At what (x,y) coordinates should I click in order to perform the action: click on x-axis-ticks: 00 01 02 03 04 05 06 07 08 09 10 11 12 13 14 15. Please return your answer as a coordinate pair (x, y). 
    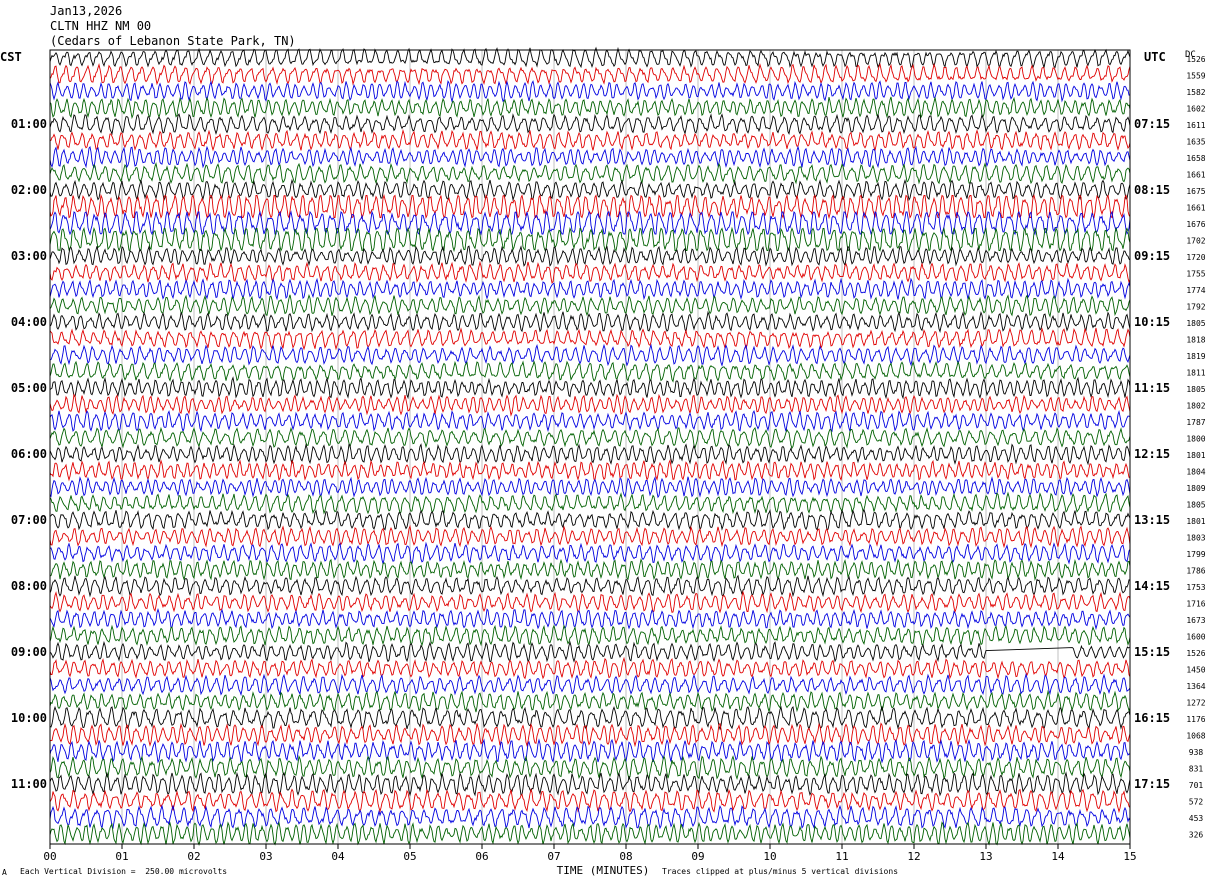
    Looking at the image, I should click on (590, 853).